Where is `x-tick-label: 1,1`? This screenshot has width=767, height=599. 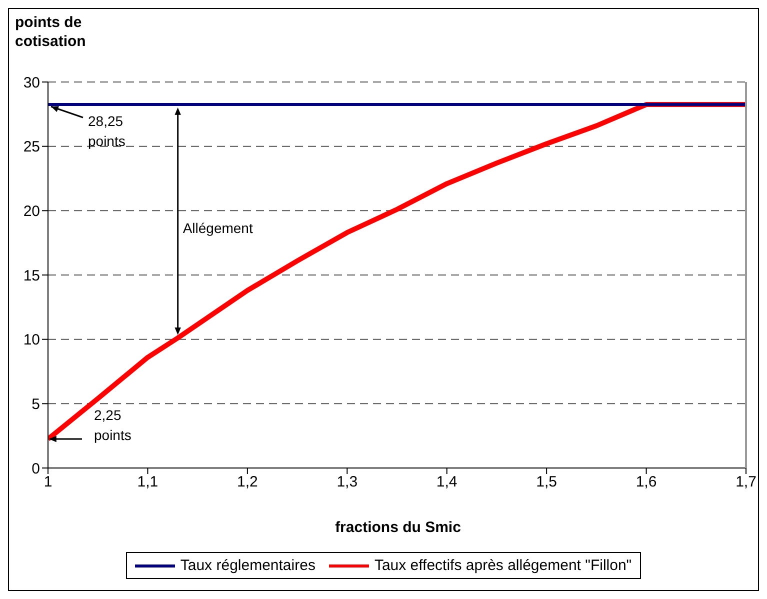
x-tick-label: 1,1 is located at coordinates (147, 482).